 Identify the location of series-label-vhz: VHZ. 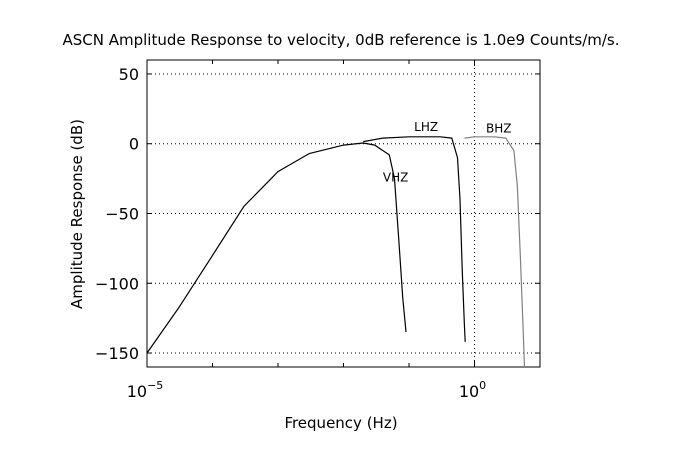
(395, 177).